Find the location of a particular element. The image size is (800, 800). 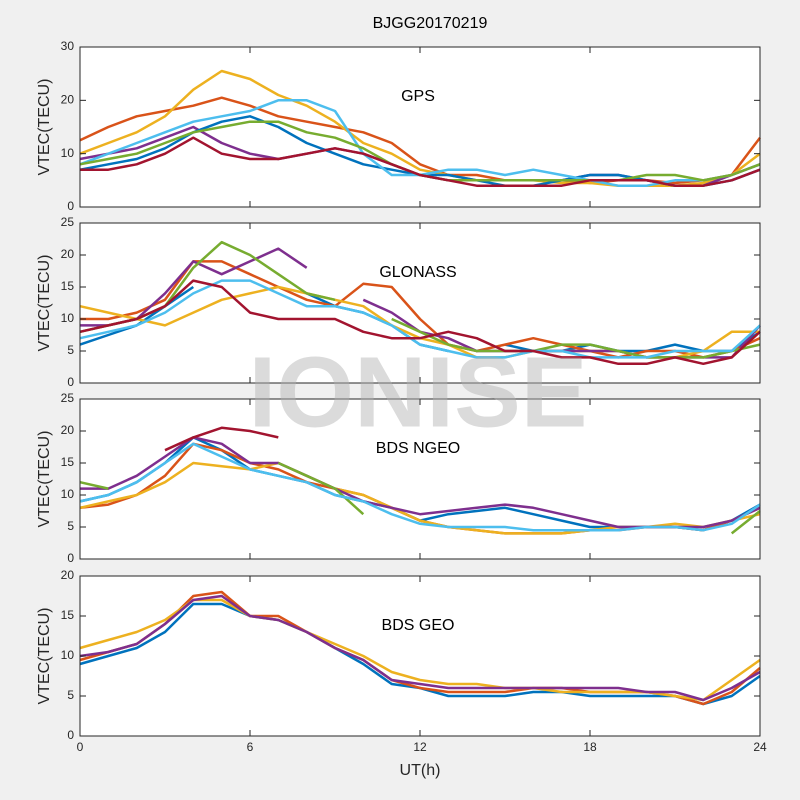

panel-label: GPS is located at coordinates (418, 96).